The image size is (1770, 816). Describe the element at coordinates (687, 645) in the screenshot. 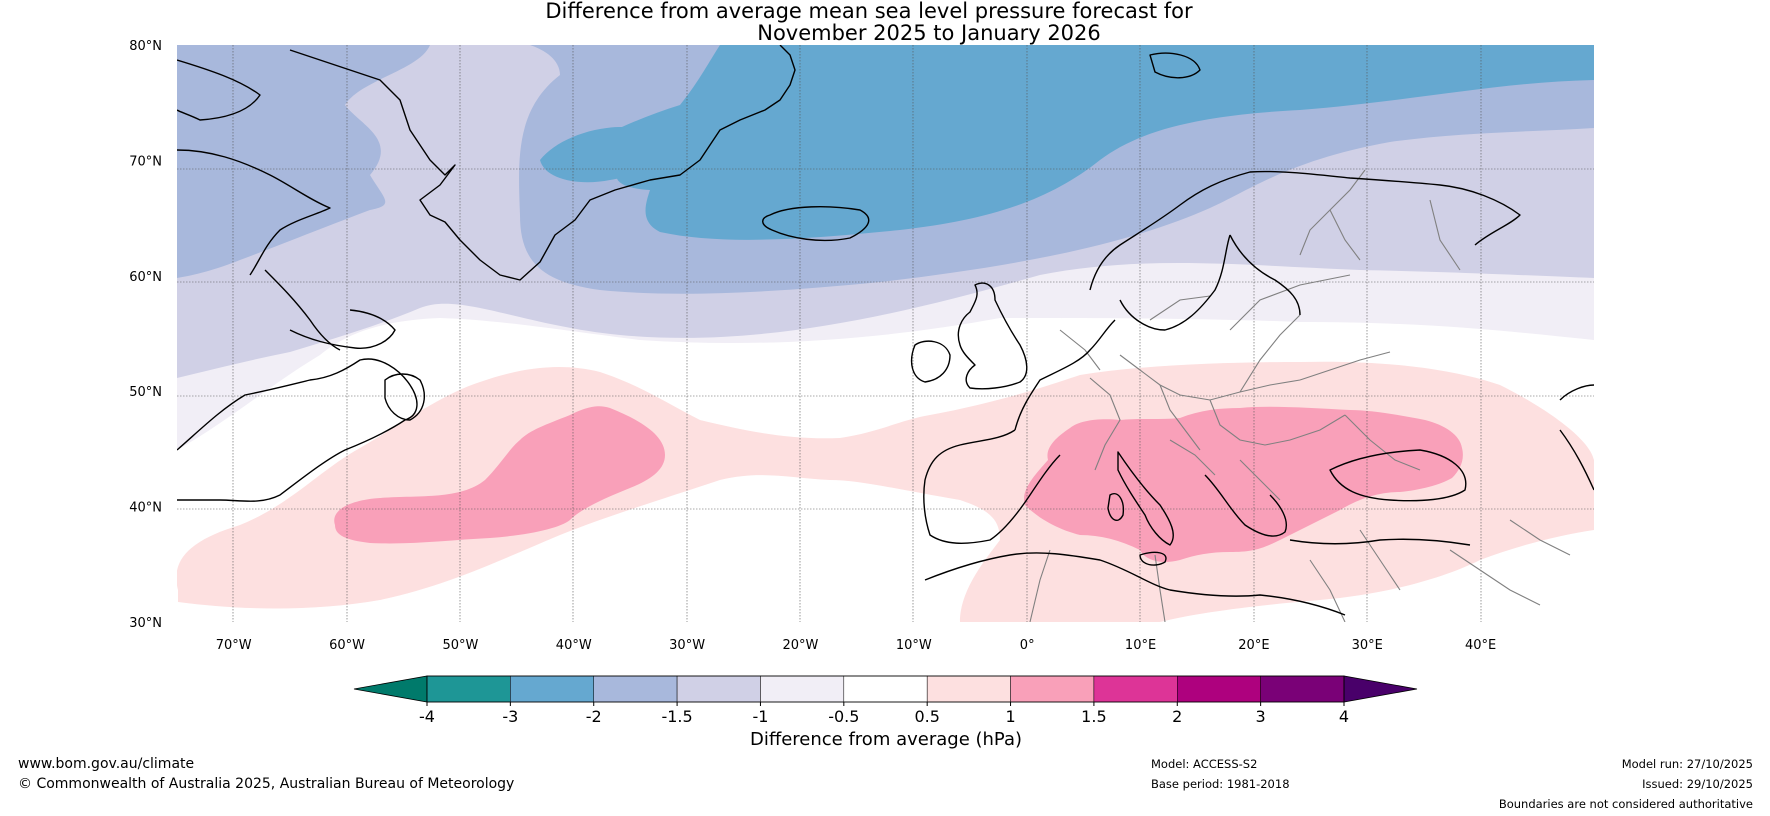

I see `lon-tick-label: 30°W` at that location.